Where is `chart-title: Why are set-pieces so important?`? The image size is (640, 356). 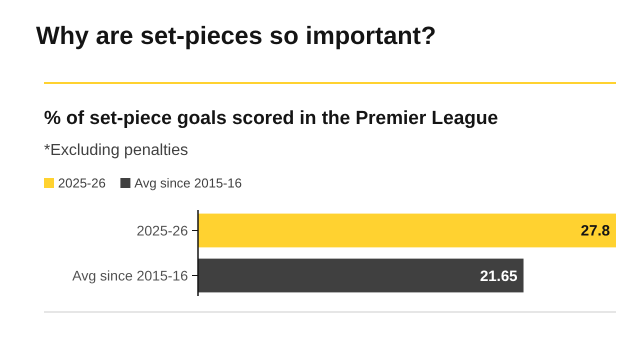 chart-title: Why are set-pieces so important? is located at coordinates (236, 36).